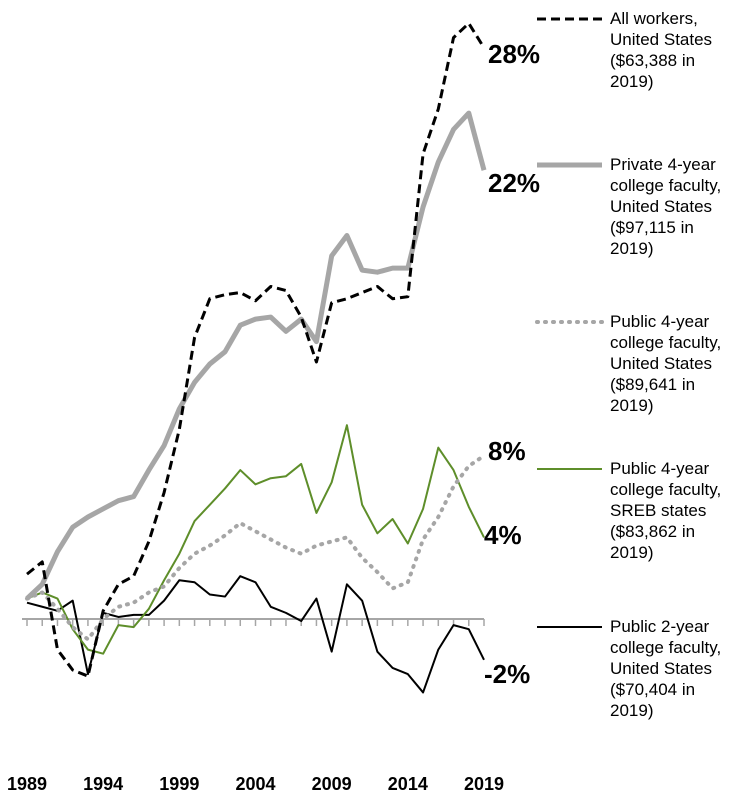  I want to click on x-tick-label: 1994, so click(103, 784).